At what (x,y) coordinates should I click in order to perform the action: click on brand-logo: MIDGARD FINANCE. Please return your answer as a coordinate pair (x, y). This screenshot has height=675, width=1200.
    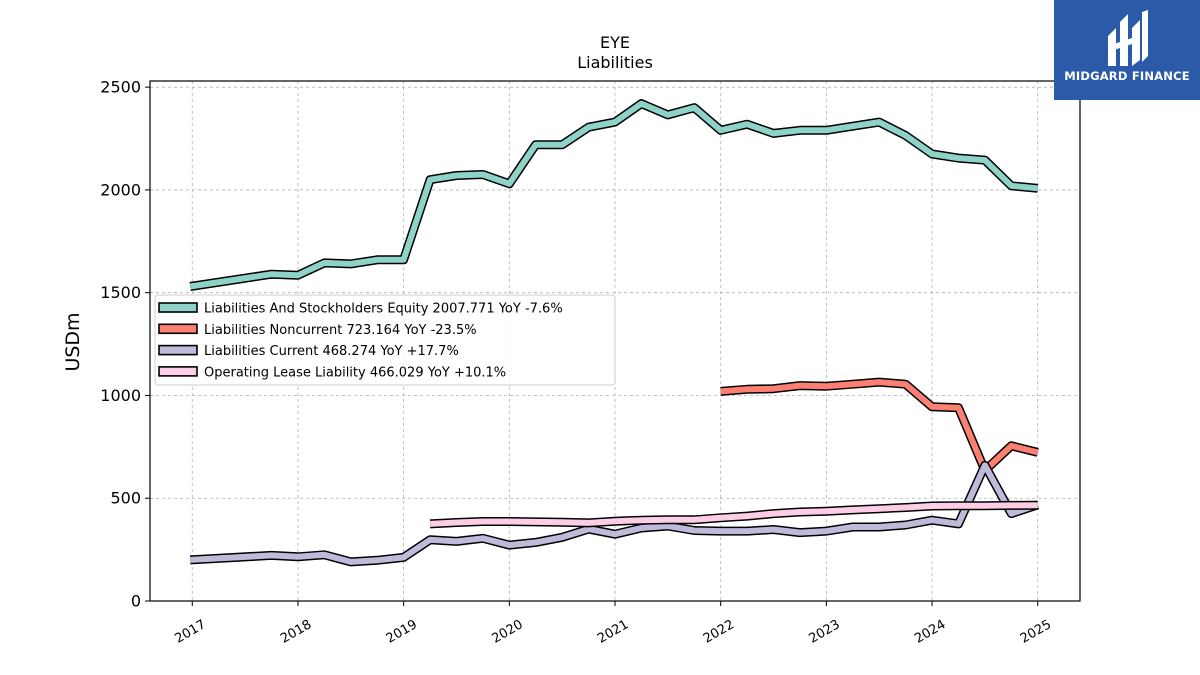
    Looking at the image, I should click on (1127, 50).